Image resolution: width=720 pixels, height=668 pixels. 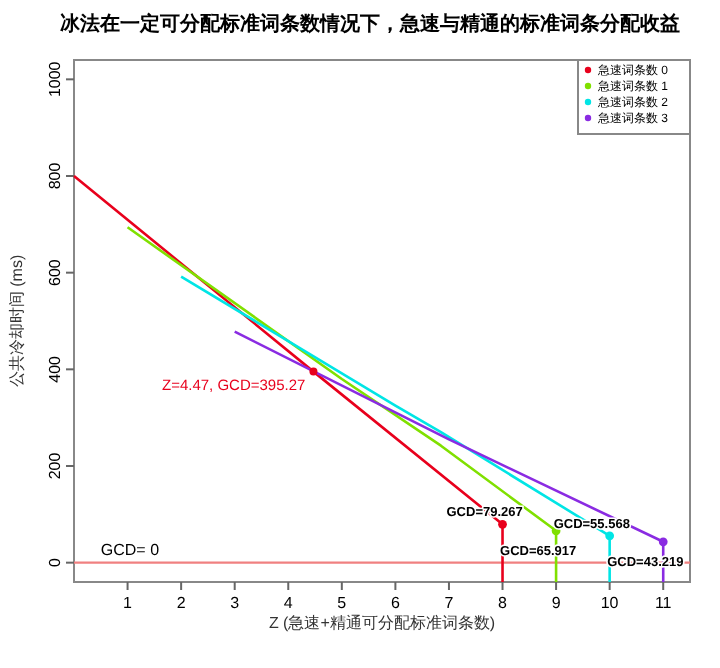 I want to click on ref-line-label: GCD= 0, so click(x=130, y=549).